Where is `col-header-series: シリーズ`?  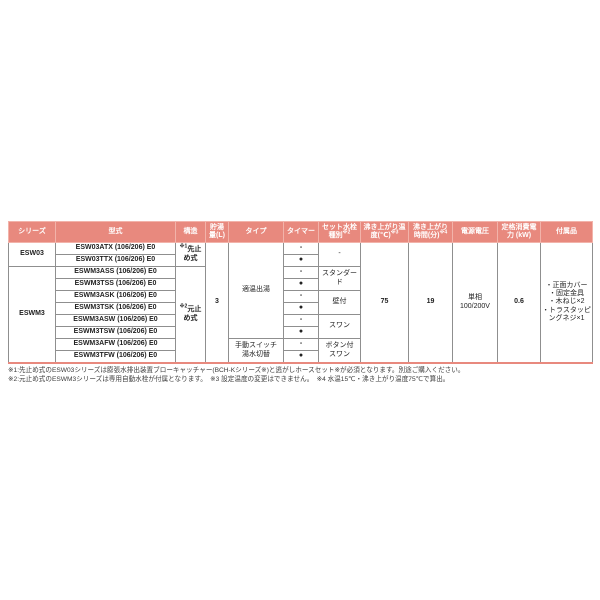
col-header-series: シリーズ is located at coordinates (32, 232).